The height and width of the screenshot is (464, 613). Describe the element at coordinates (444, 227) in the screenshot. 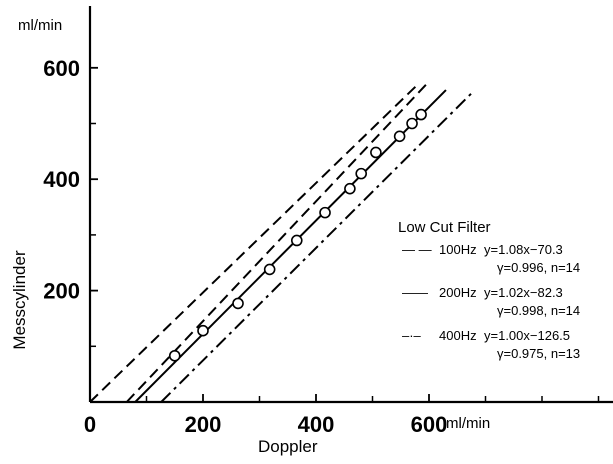

I see `legend-title: Low Cut Filter` at that location.